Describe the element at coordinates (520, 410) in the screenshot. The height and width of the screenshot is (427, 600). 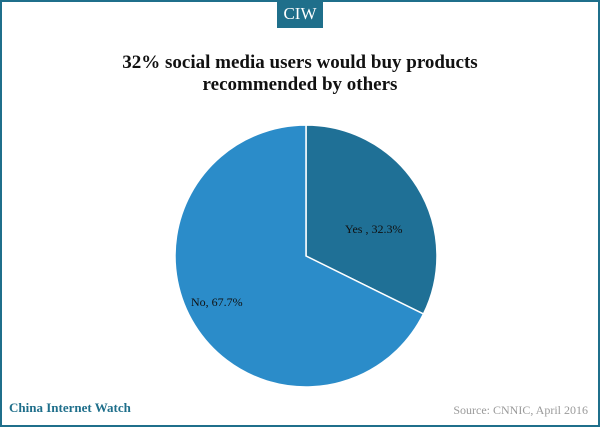
I see `footer-source: Source: CNNIC, April 2016` at that location.